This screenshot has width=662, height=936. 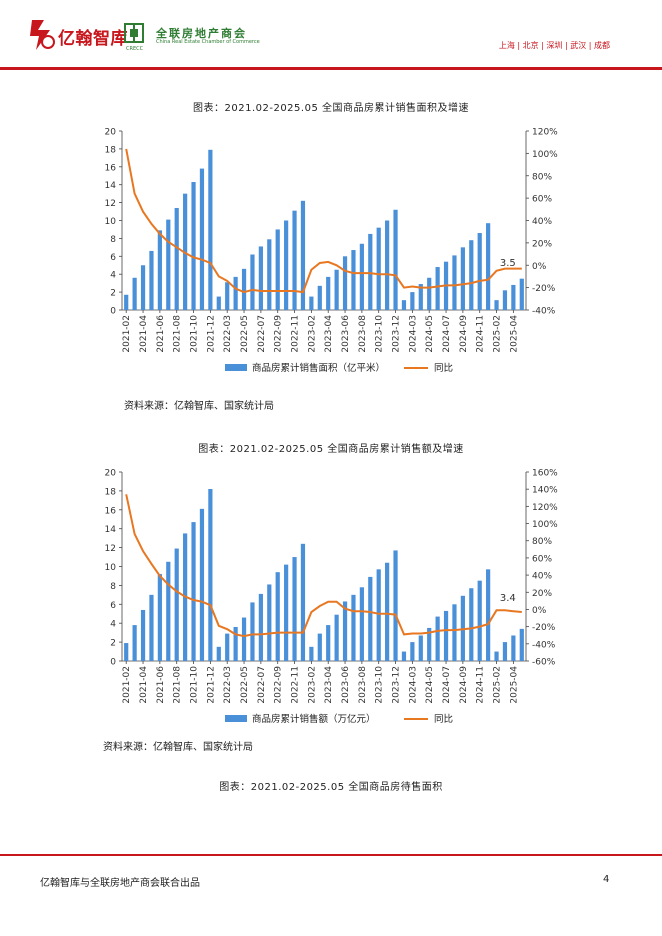 What do you see at coordinates (134, 33) in the screenshot?
I see `partner-logo-icon` at bounding box center [134, 33].